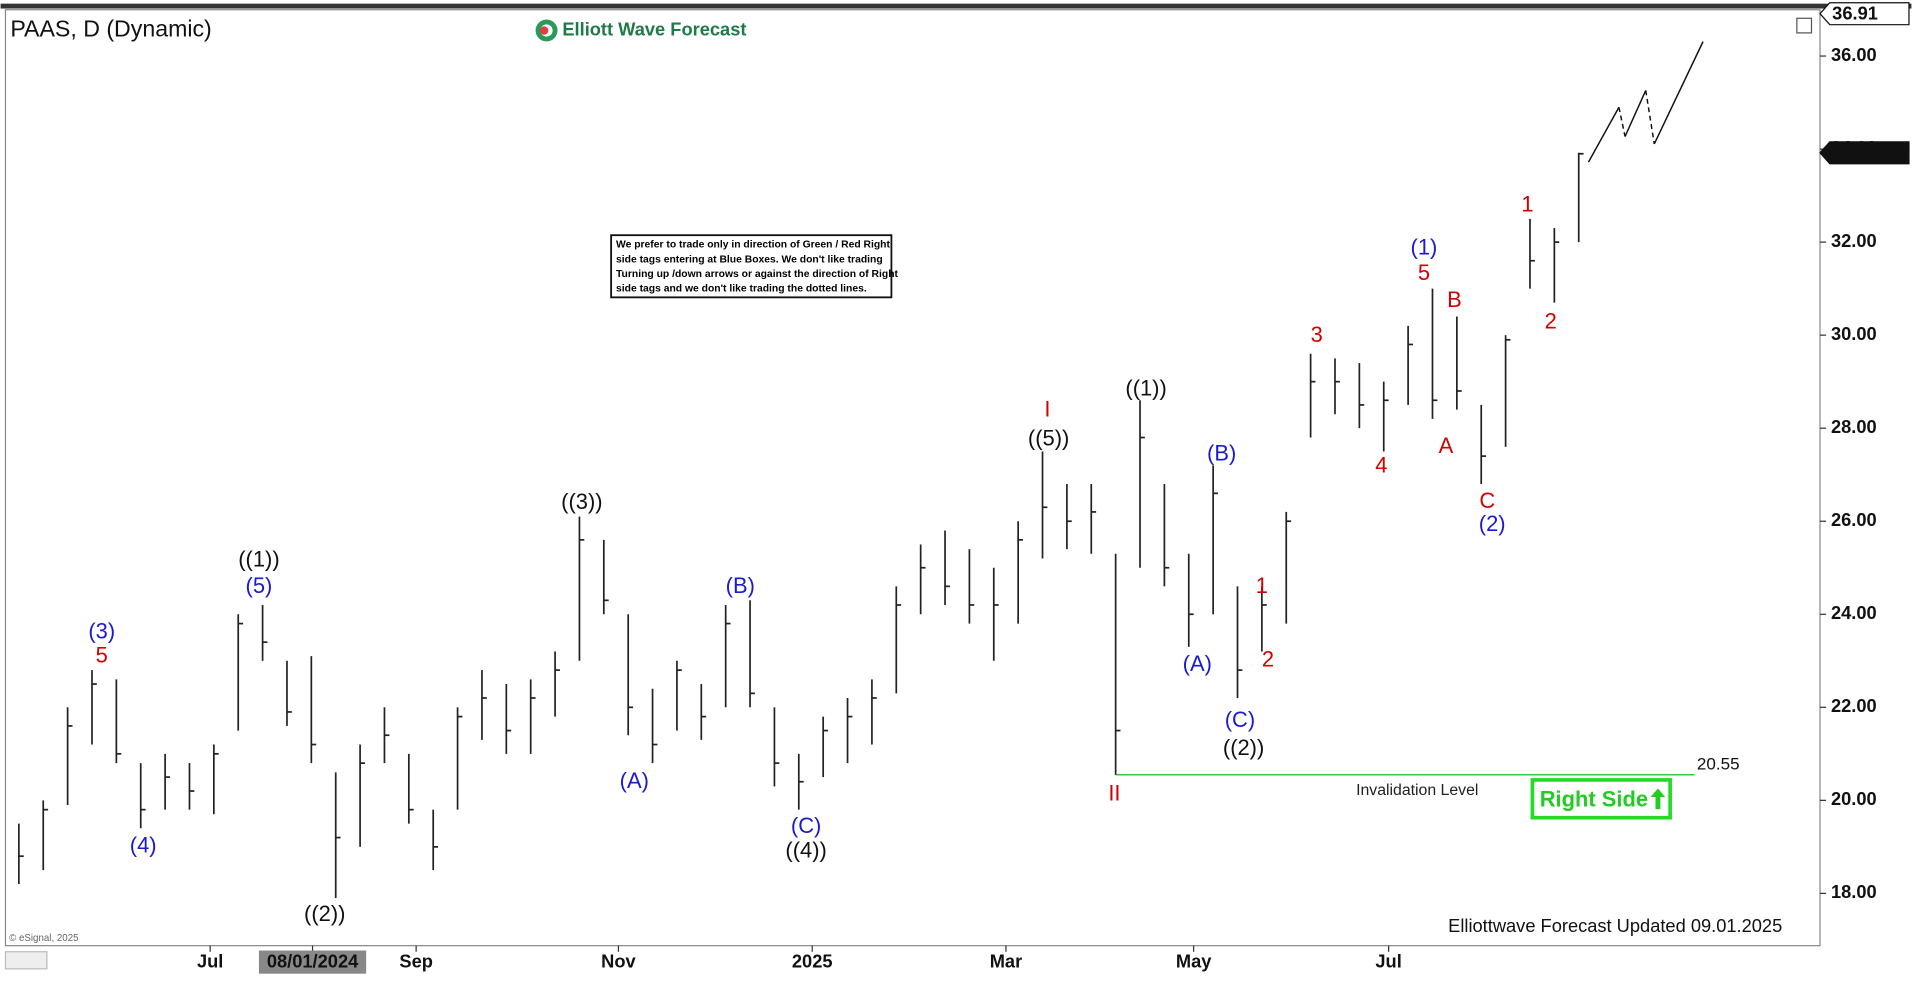 The width and height of the screenshot is (1912, 981). I want to click on window-icon, so click(1804, 25).